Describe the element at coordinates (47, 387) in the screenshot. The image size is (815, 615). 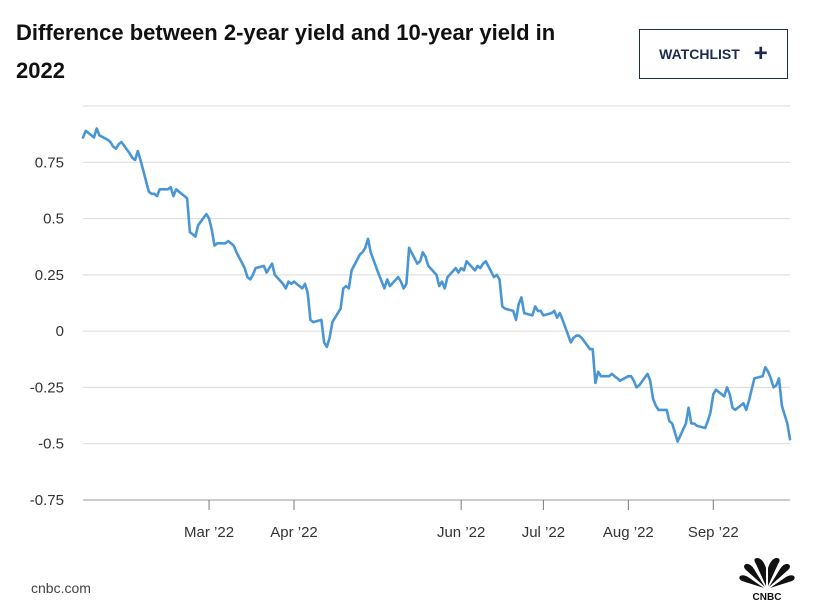
I see `y-tick-label: -0.25` at that location.